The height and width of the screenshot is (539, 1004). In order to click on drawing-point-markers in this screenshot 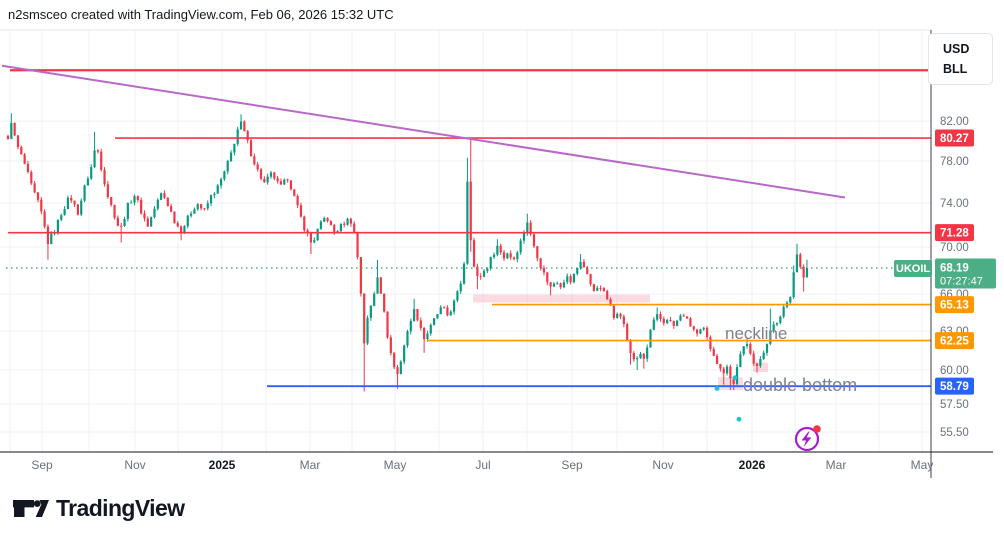, I will do `click(728, 398)`.